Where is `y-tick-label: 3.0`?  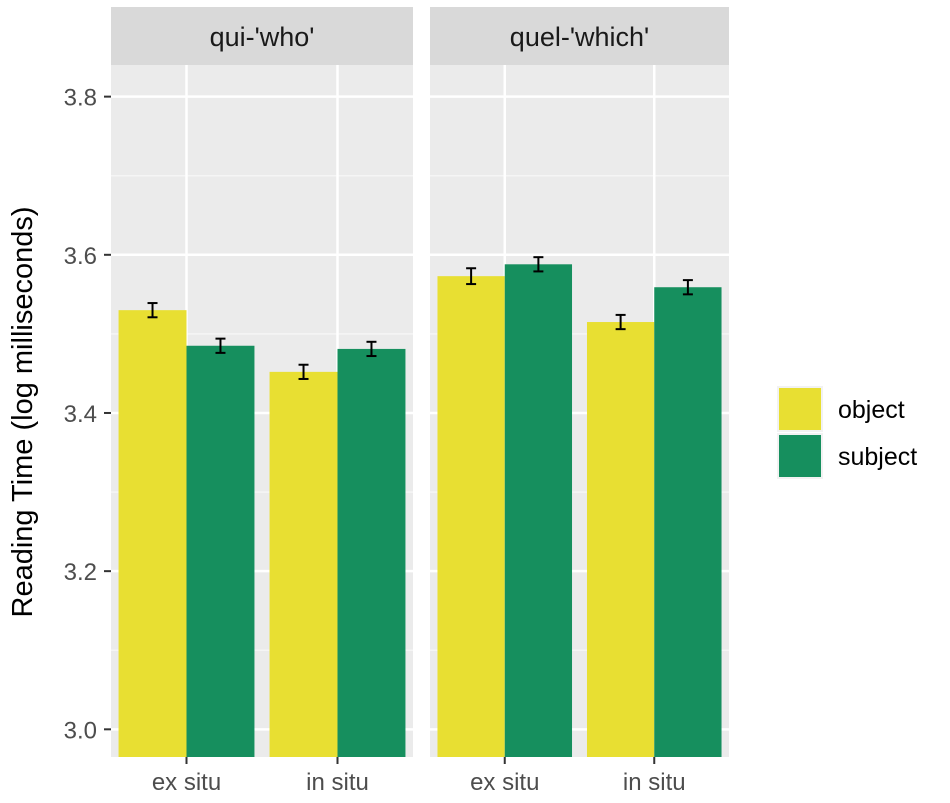
y-tick-label: 3.0 is located at coordinates (80, 730).